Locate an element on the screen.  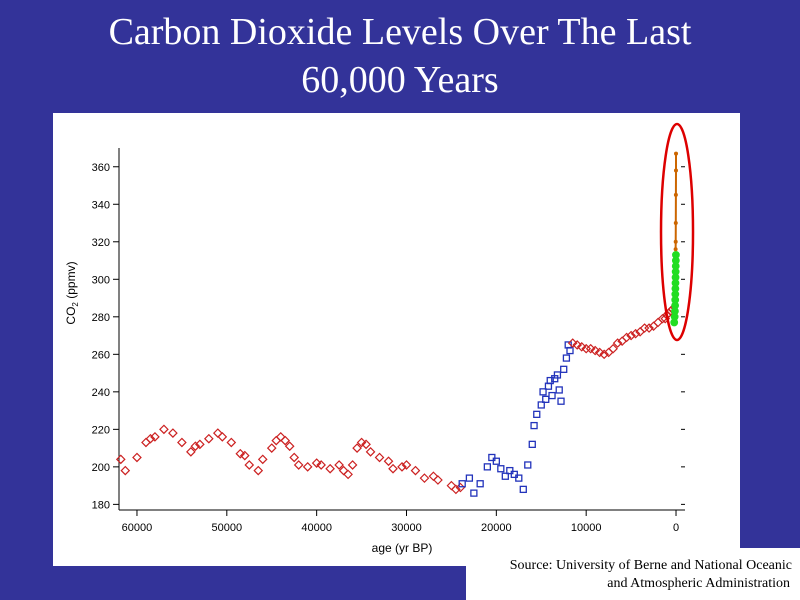
source-line2: and Atmospheric Administration is located at coordinates (698, 583).